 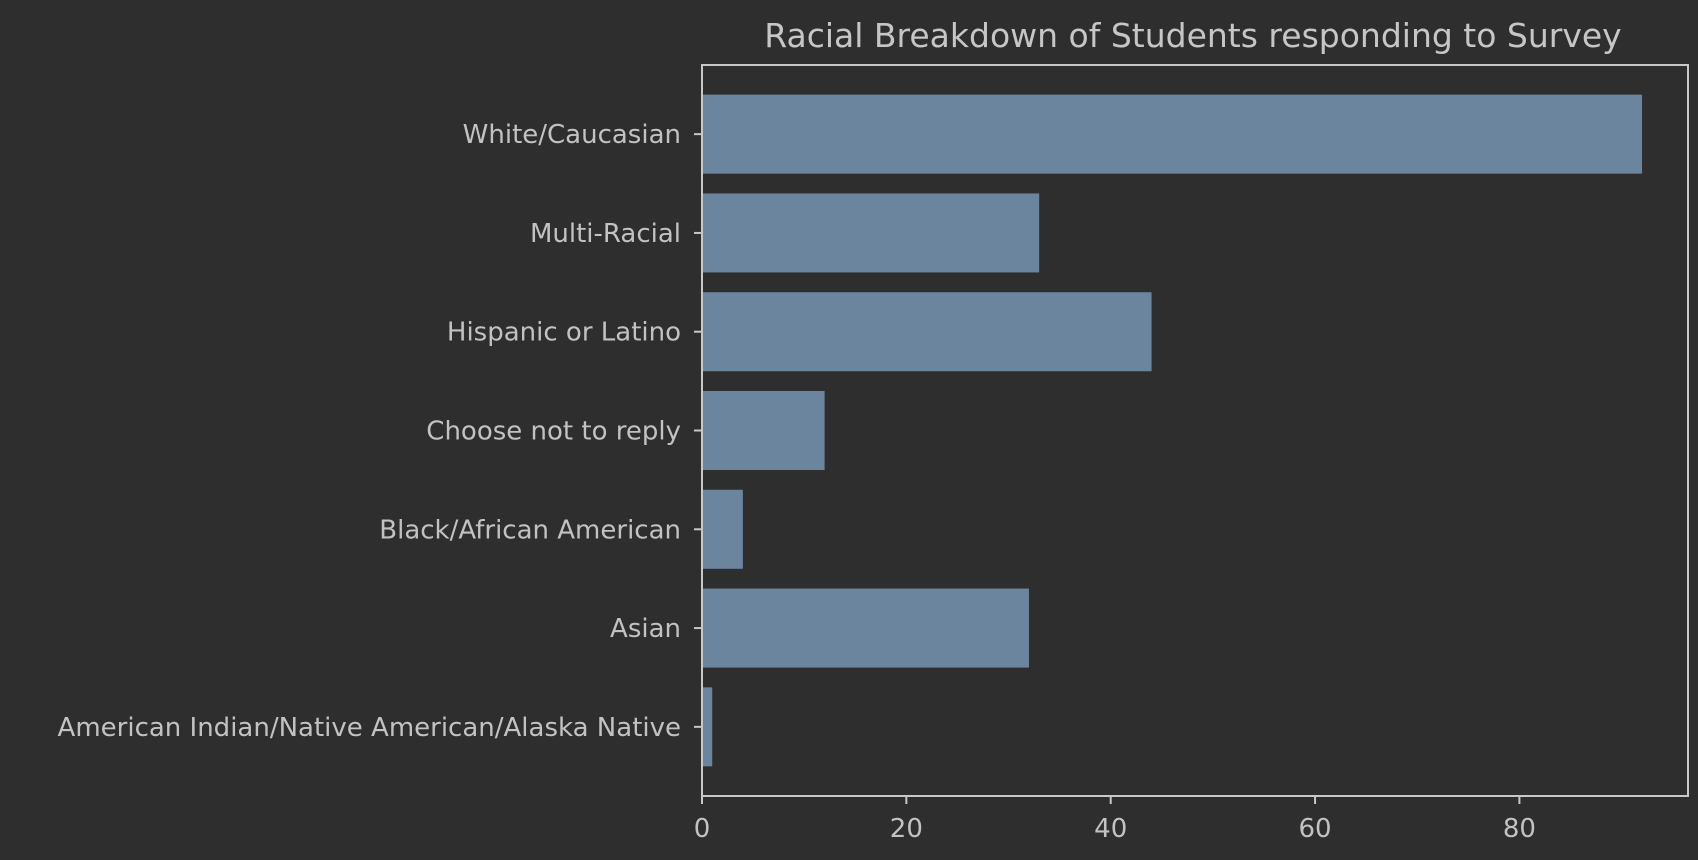 I want to click on x-axis: 0 20 40 60 80, so click(x=1115, y=820).